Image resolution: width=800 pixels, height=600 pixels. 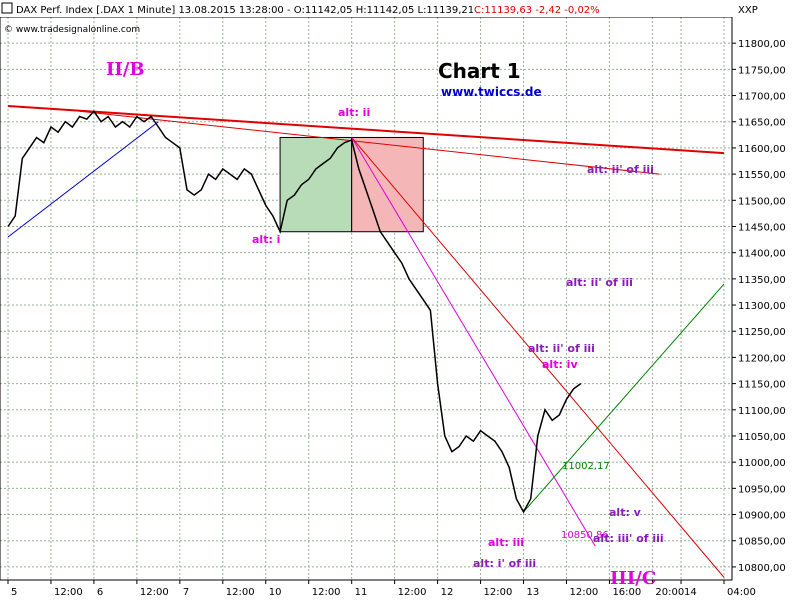 What do you see at coordinates (762, 44) in the screenshot?
I see `y-tick-label: 11800,00` at bounding box center [762, 44].